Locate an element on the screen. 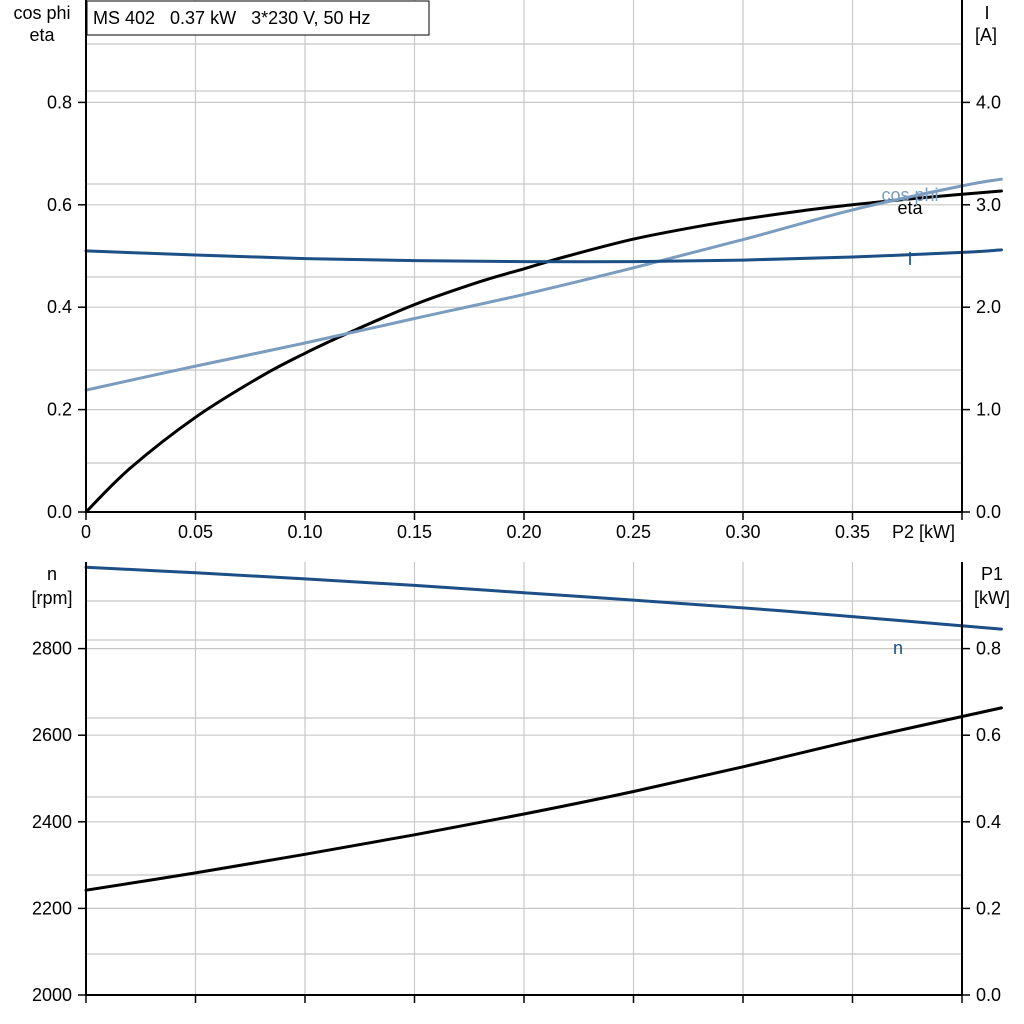 This screenshot has height=1024, width=1024. top-right-axis-label-line2: [A] is located at coordinates (986, 35).